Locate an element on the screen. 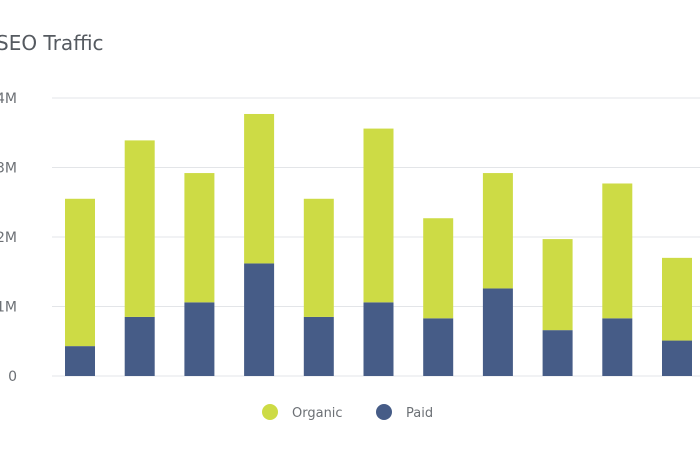  legend-label-paid: Paid is located at coordinates (419, 413).